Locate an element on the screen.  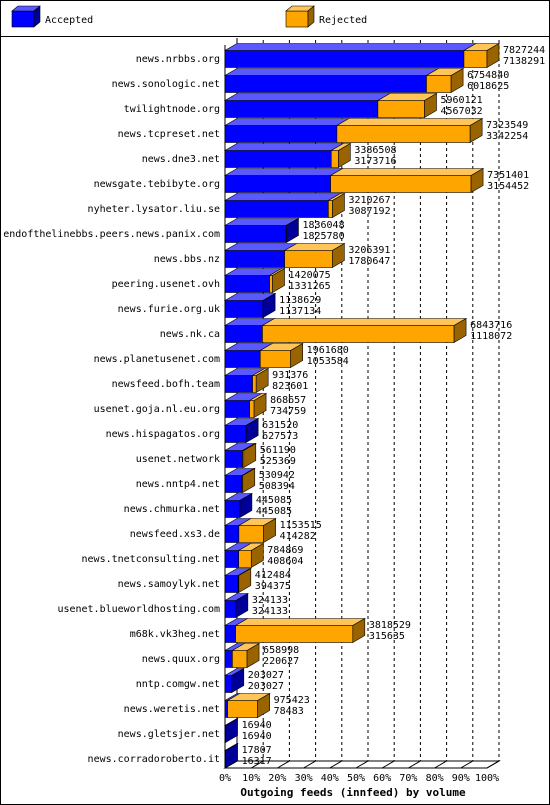
value-label-offered: 324133 is located at coordinates (270, 600).